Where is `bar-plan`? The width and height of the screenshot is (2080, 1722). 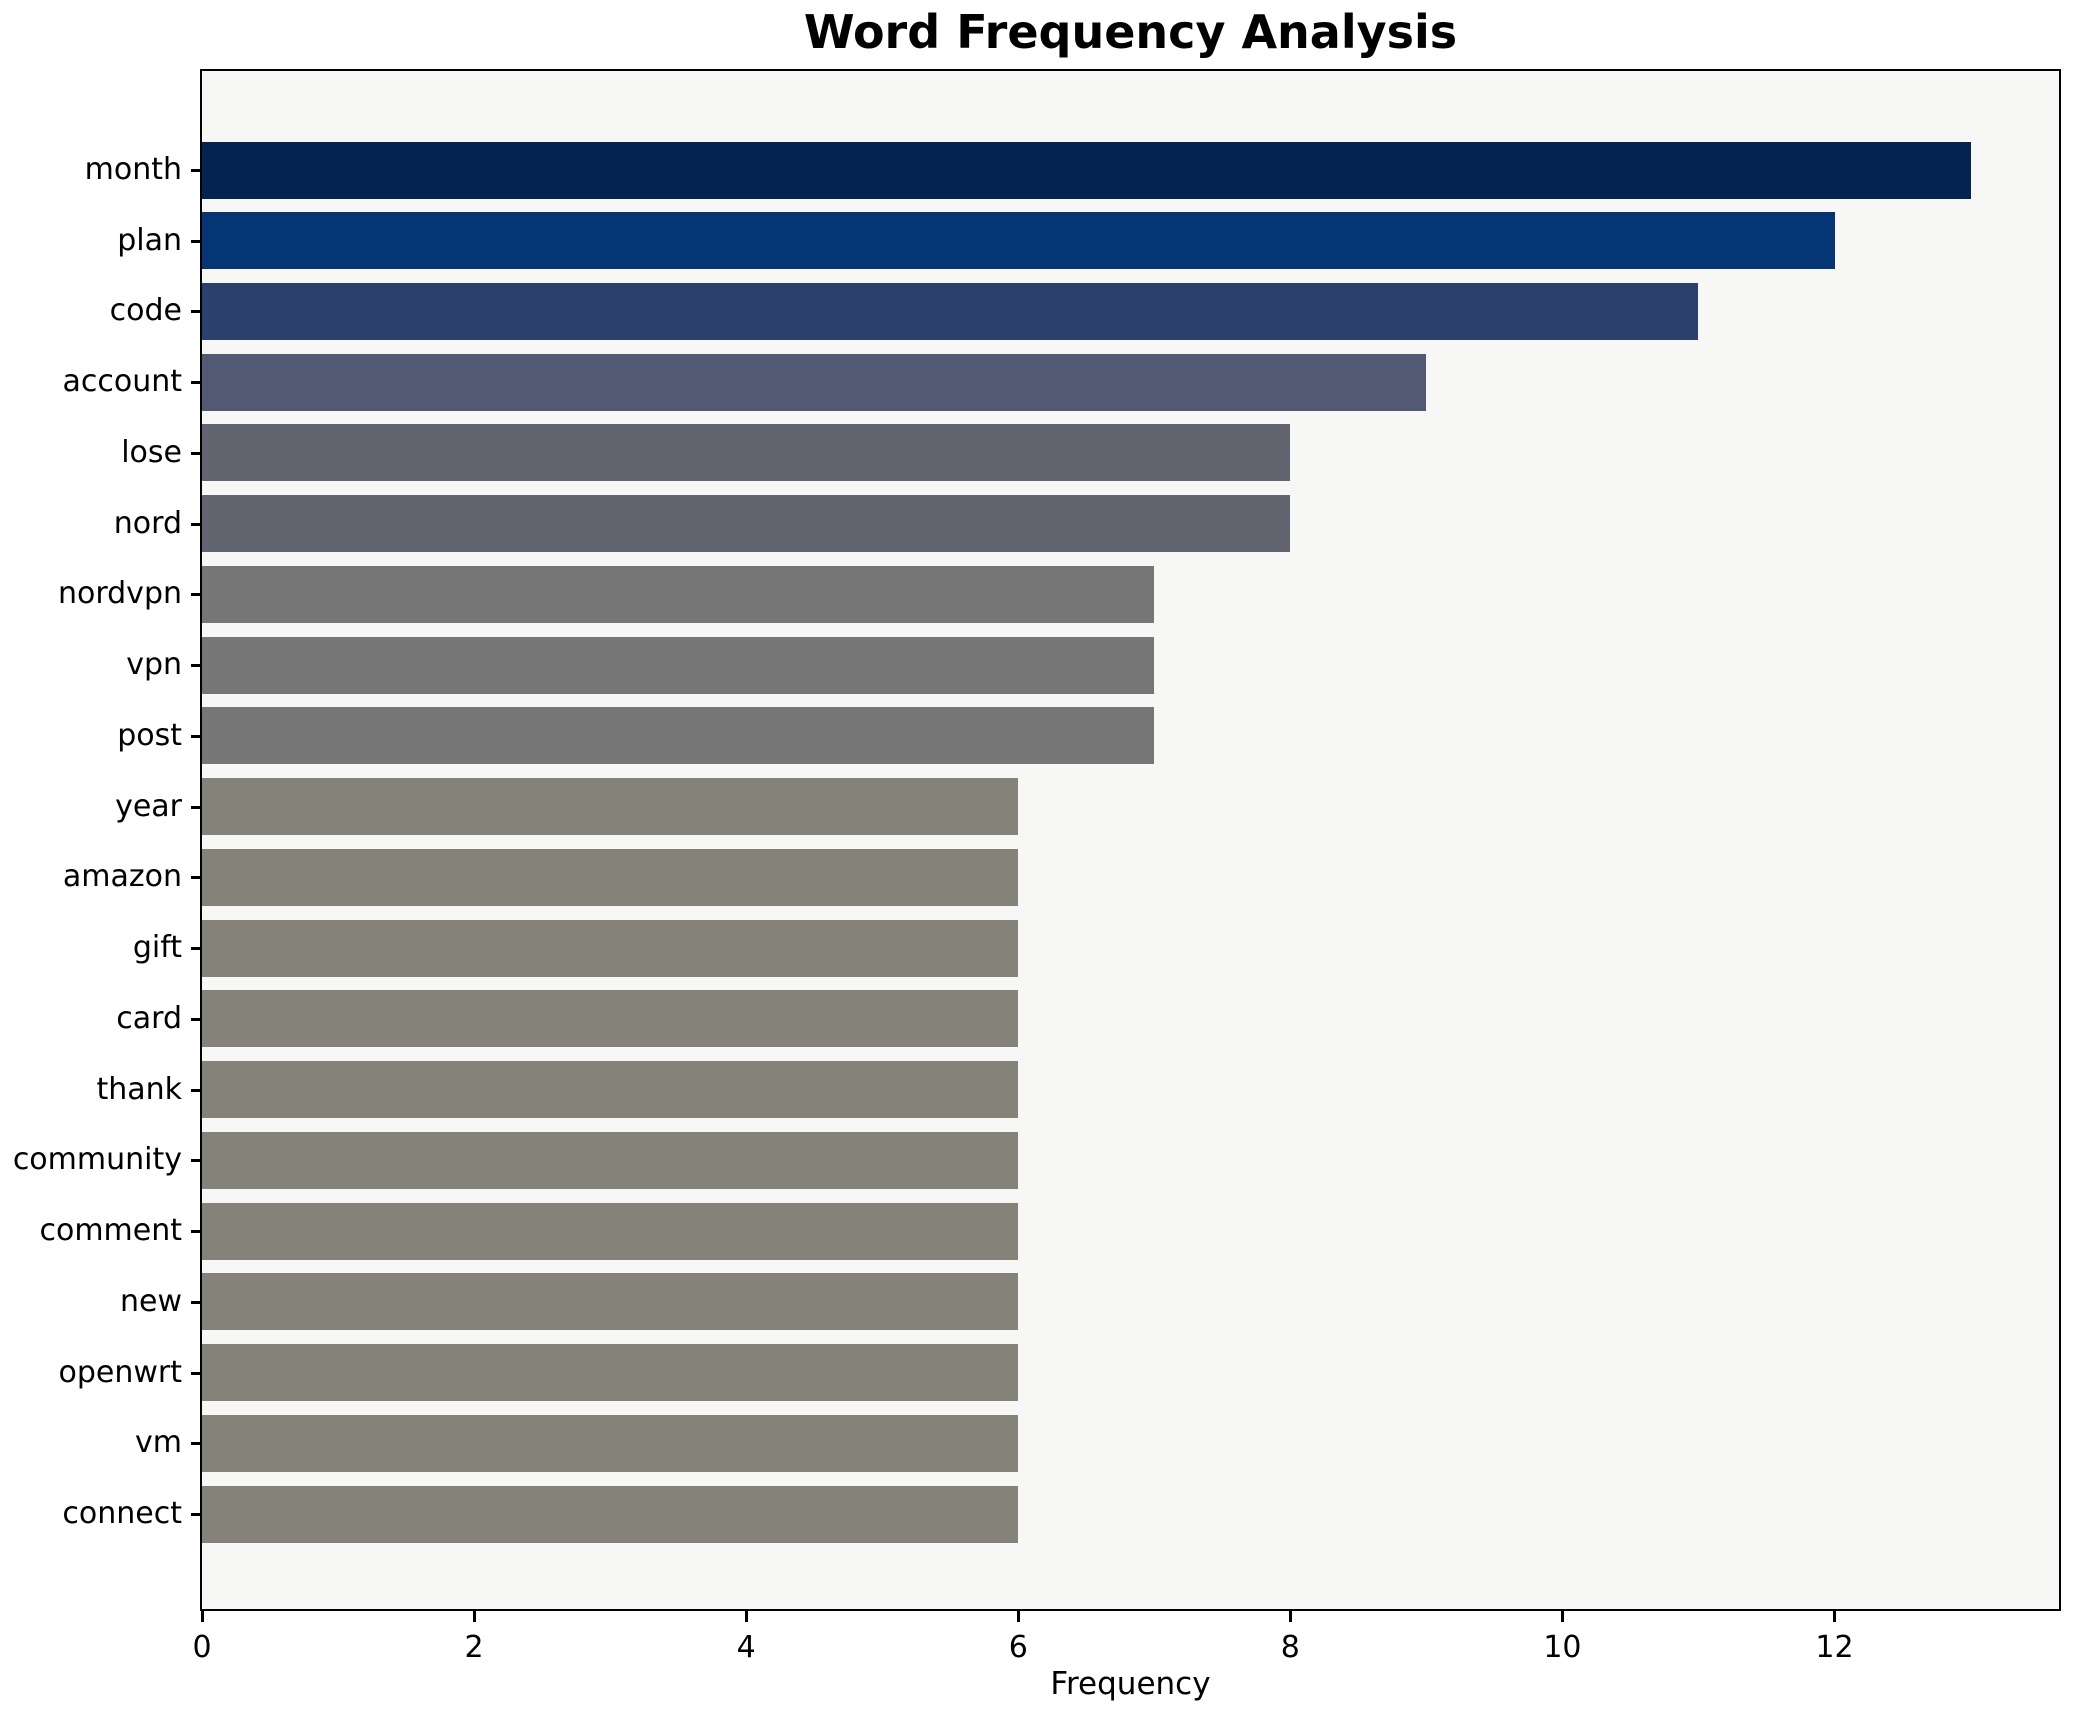 bar-plan is located at coordinates (1018, 241).